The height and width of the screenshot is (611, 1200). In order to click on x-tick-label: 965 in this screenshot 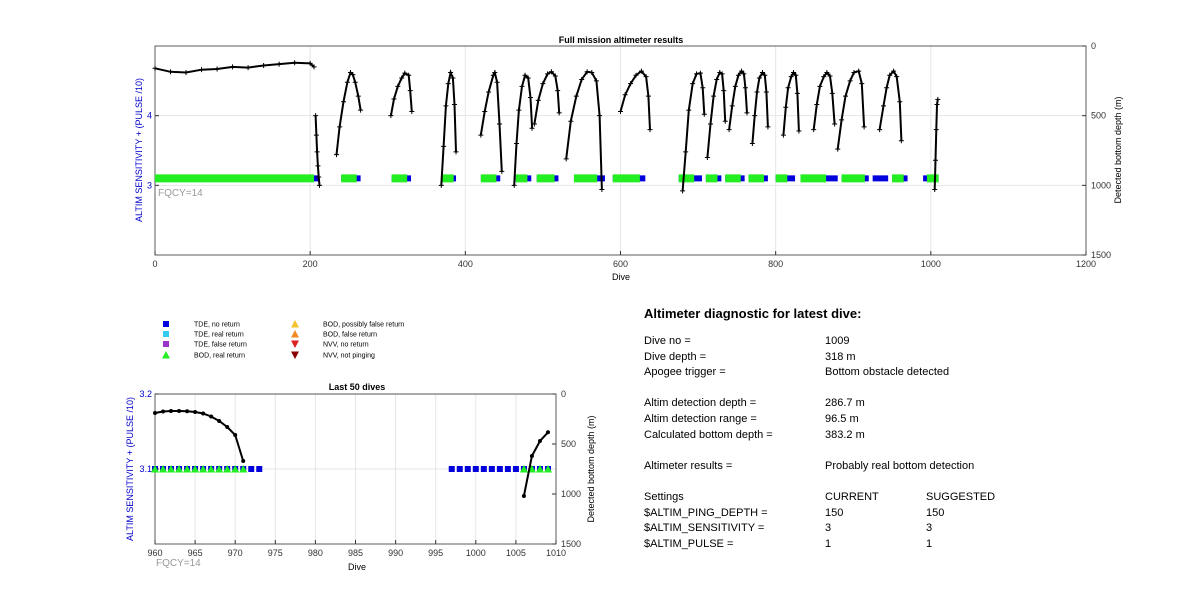, I will do `click(195, 553)`.